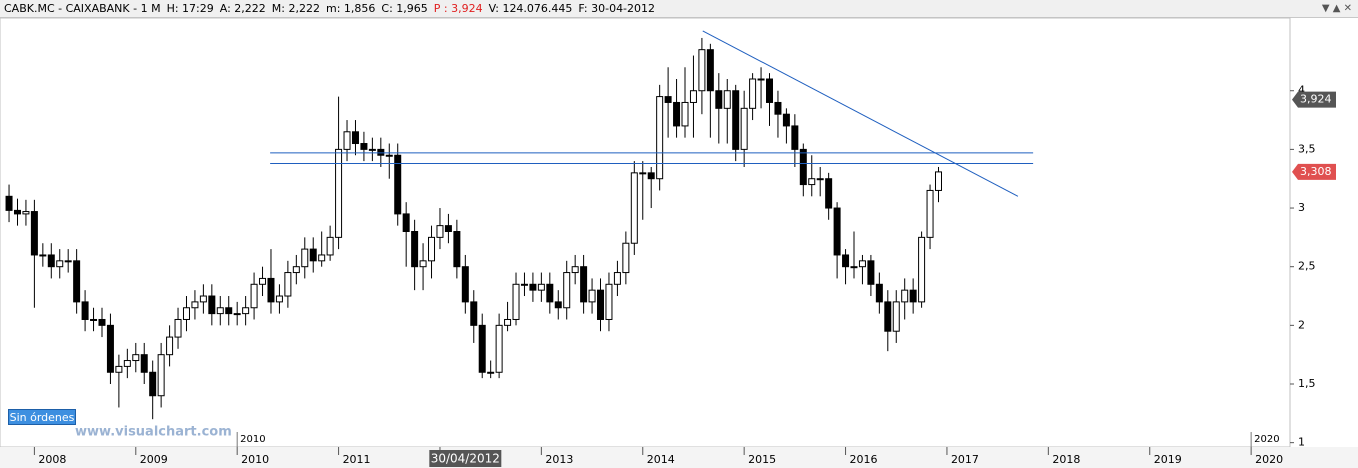  Describe the element at coordinates (679, 457) in the screenshot. I see `x-axis-band` at that location.